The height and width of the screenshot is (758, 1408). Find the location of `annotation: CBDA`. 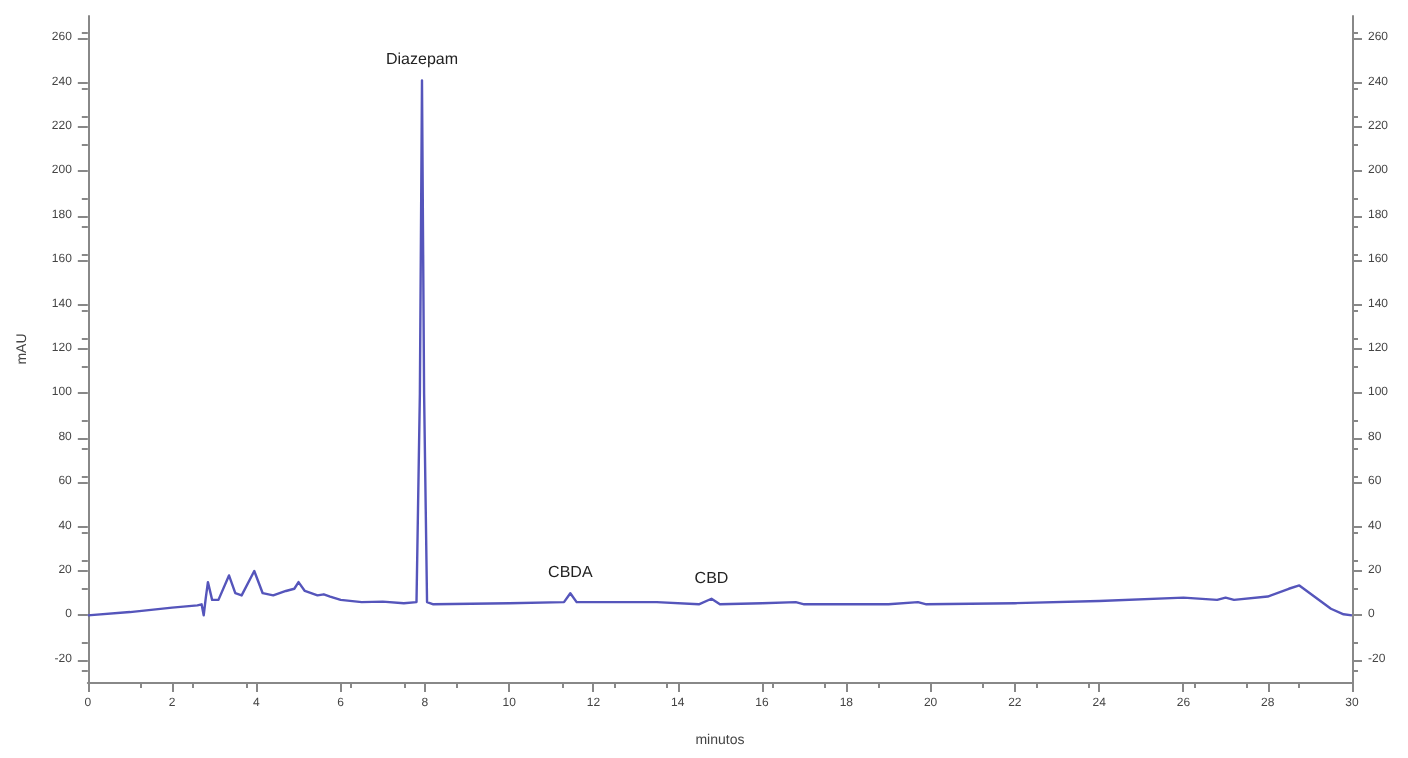

annotation: CBDA is located at coordinates (571, 572).